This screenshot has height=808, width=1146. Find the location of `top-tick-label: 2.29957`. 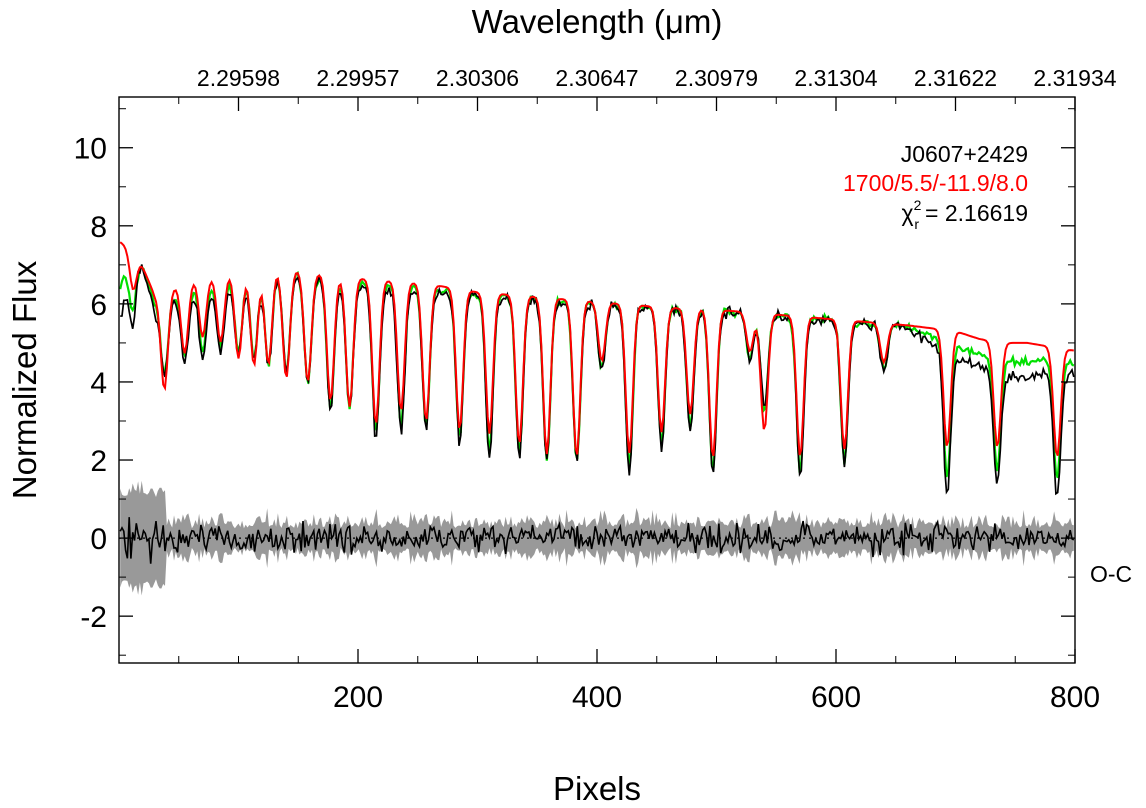

top-tick-label: 2.29957 is located at coordinates (357, 78).